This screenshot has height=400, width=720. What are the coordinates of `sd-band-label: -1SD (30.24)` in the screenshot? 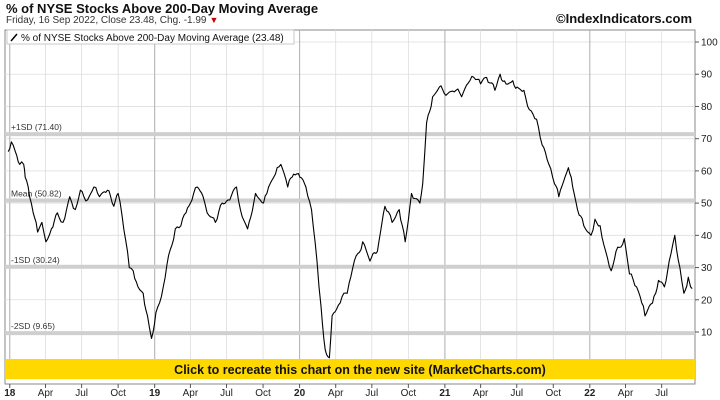 It's located at (35, 260).